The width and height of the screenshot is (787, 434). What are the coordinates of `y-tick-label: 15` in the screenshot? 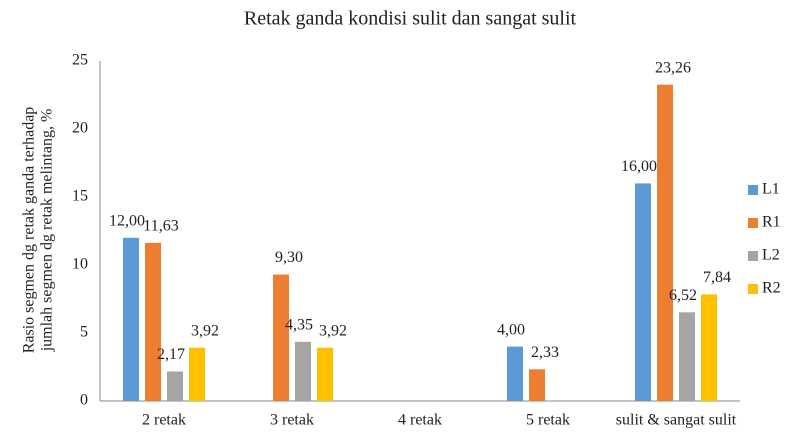 It's located at (80, 196).